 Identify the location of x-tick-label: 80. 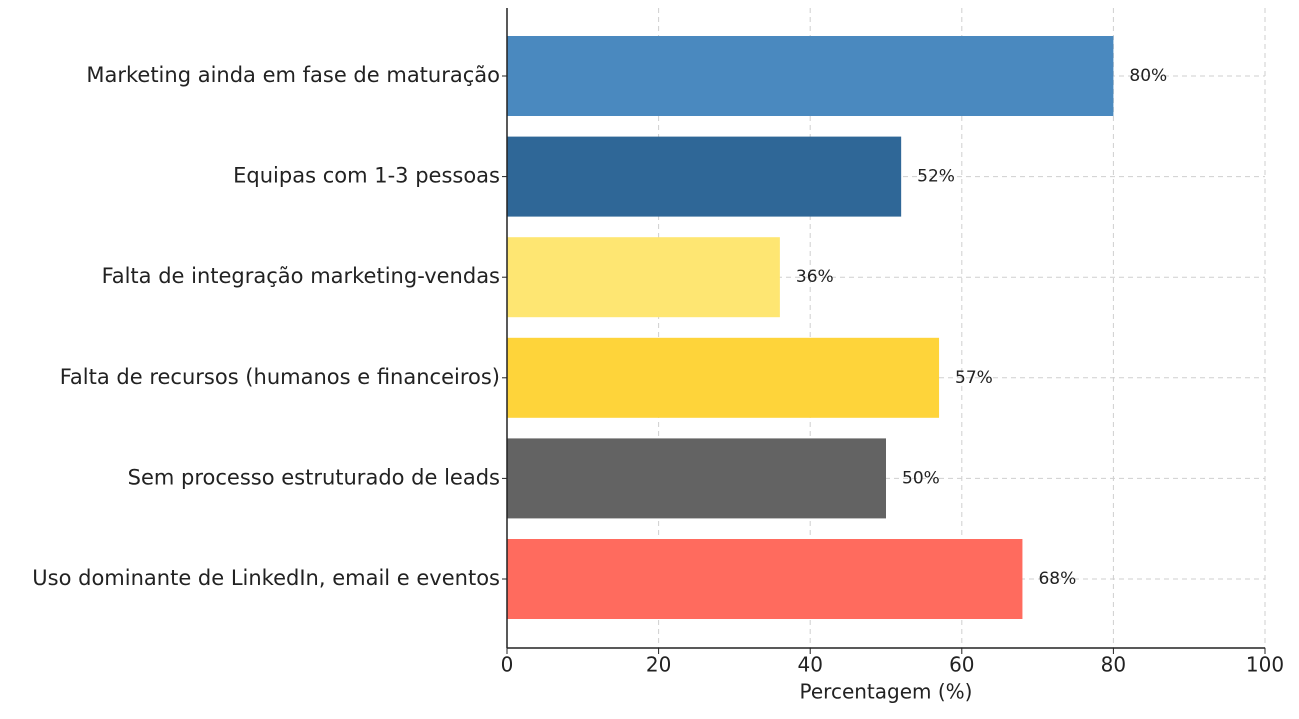
(1113, 665).